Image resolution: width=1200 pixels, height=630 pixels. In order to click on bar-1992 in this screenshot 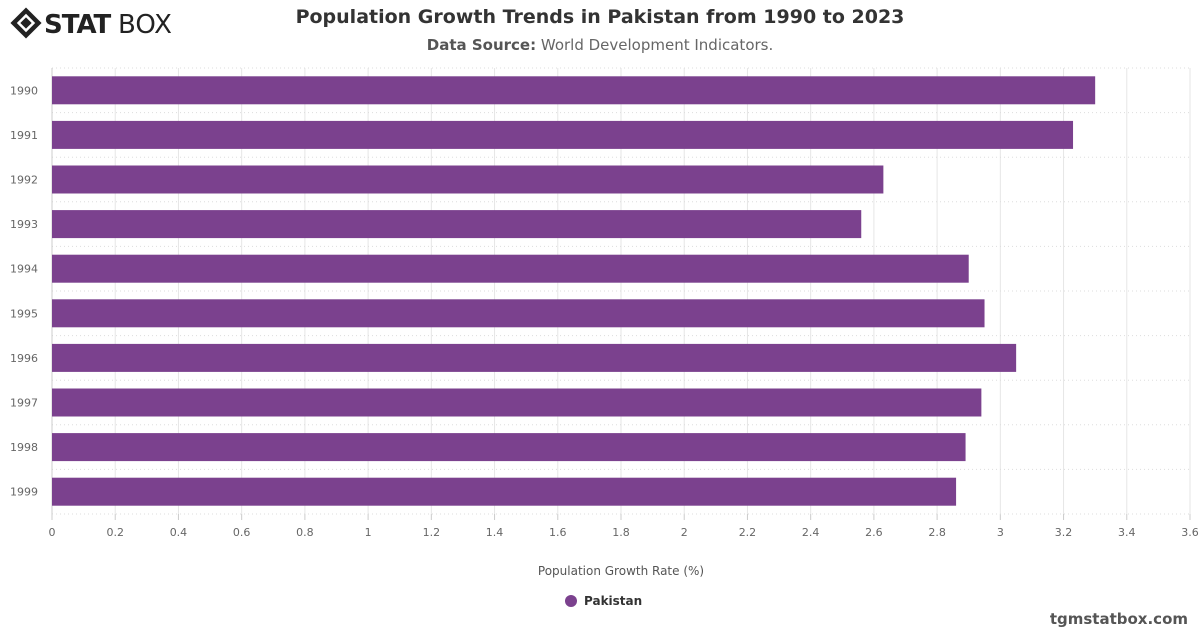, I will do `click(468, 179)`.